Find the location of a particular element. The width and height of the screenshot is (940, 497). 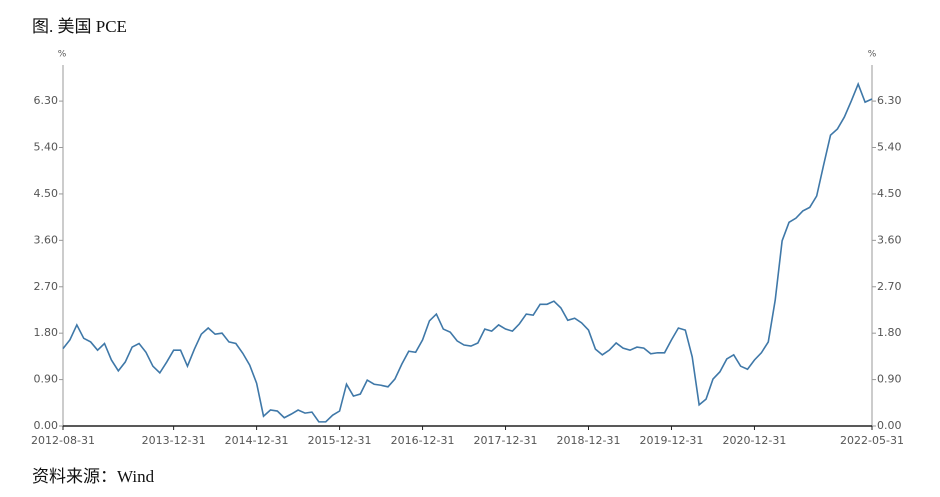

x-tick-label: 2015-12-31 is located at coordinates (340, 440).